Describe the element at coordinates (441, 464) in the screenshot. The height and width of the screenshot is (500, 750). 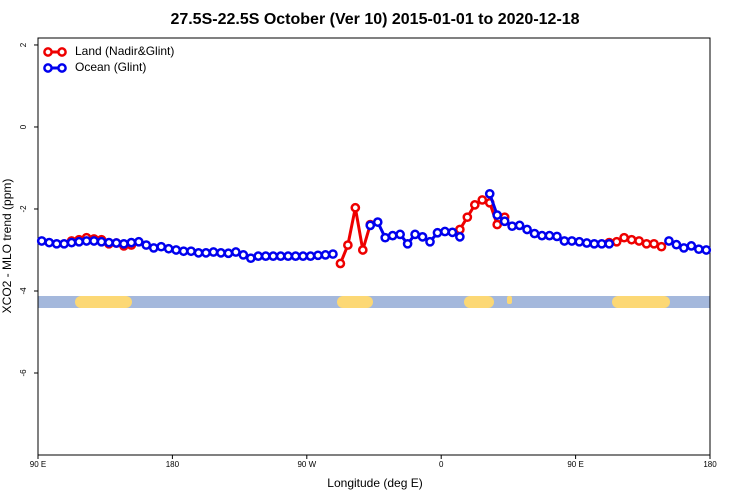
I see `x-tick-label: 0` at that location.